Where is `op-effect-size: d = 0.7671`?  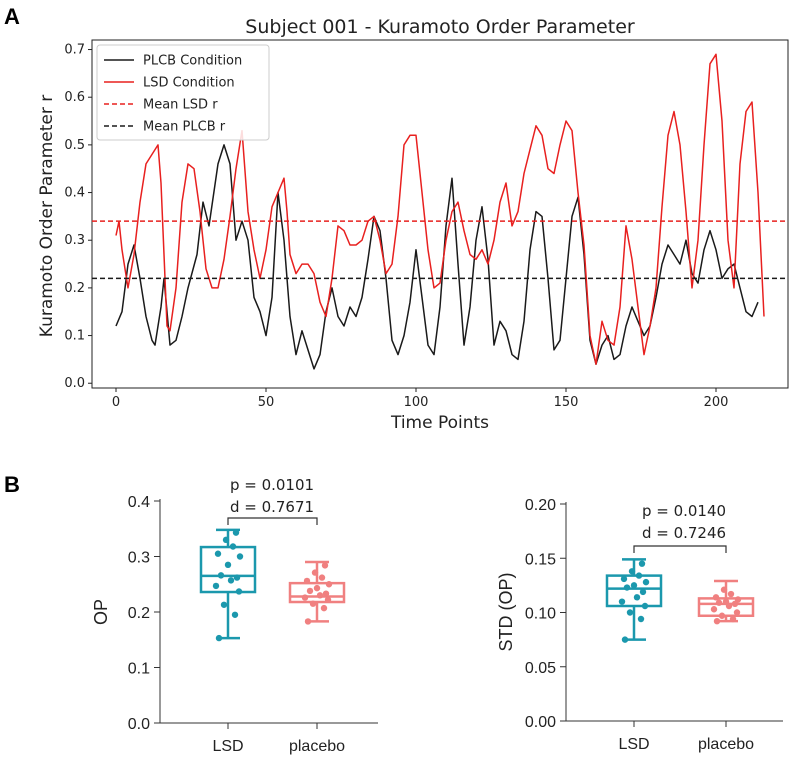
op-effect-size: d = 0.7671 is located at coordinates (272, 507).